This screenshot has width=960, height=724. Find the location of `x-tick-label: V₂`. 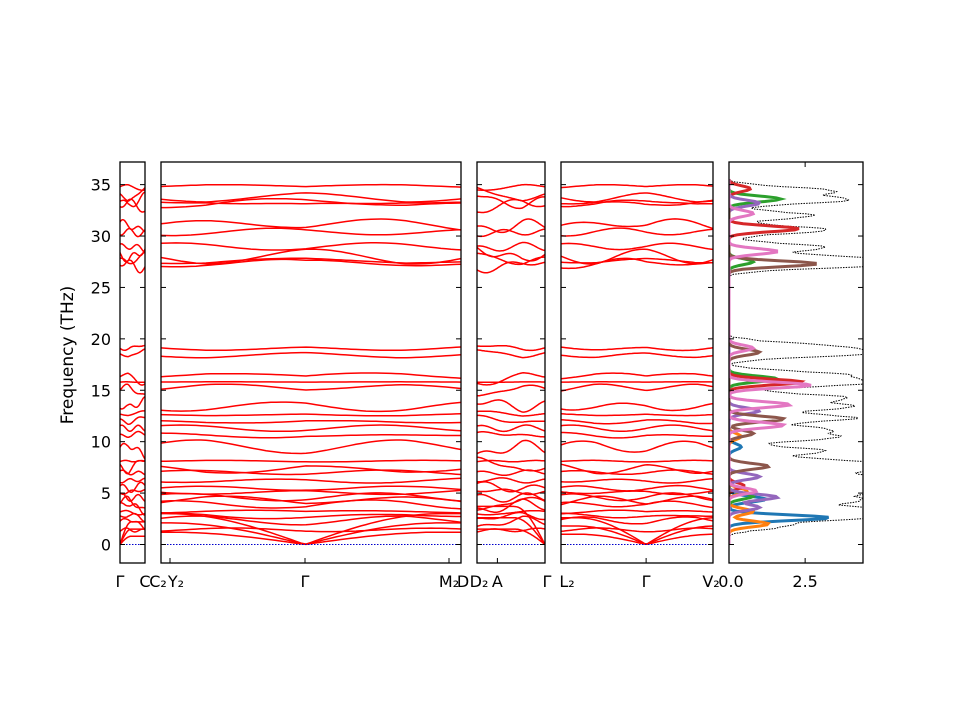

x-tick-label: V₂ is located at coordinates (710, 581).